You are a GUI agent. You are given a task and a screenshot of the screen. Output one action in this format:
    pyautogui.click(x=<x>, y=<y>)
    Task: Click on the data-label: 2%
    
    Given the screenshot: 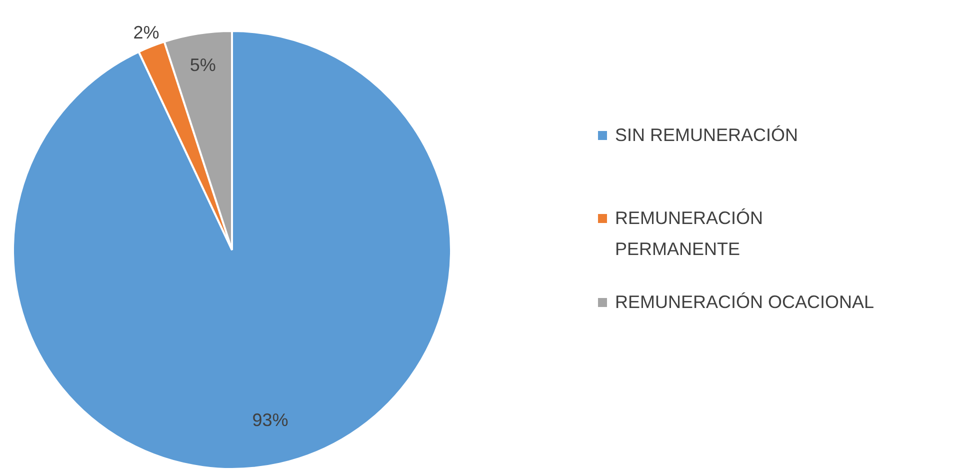 What is the action you would take?
    pyautogui.click(x=146, y=32)
    